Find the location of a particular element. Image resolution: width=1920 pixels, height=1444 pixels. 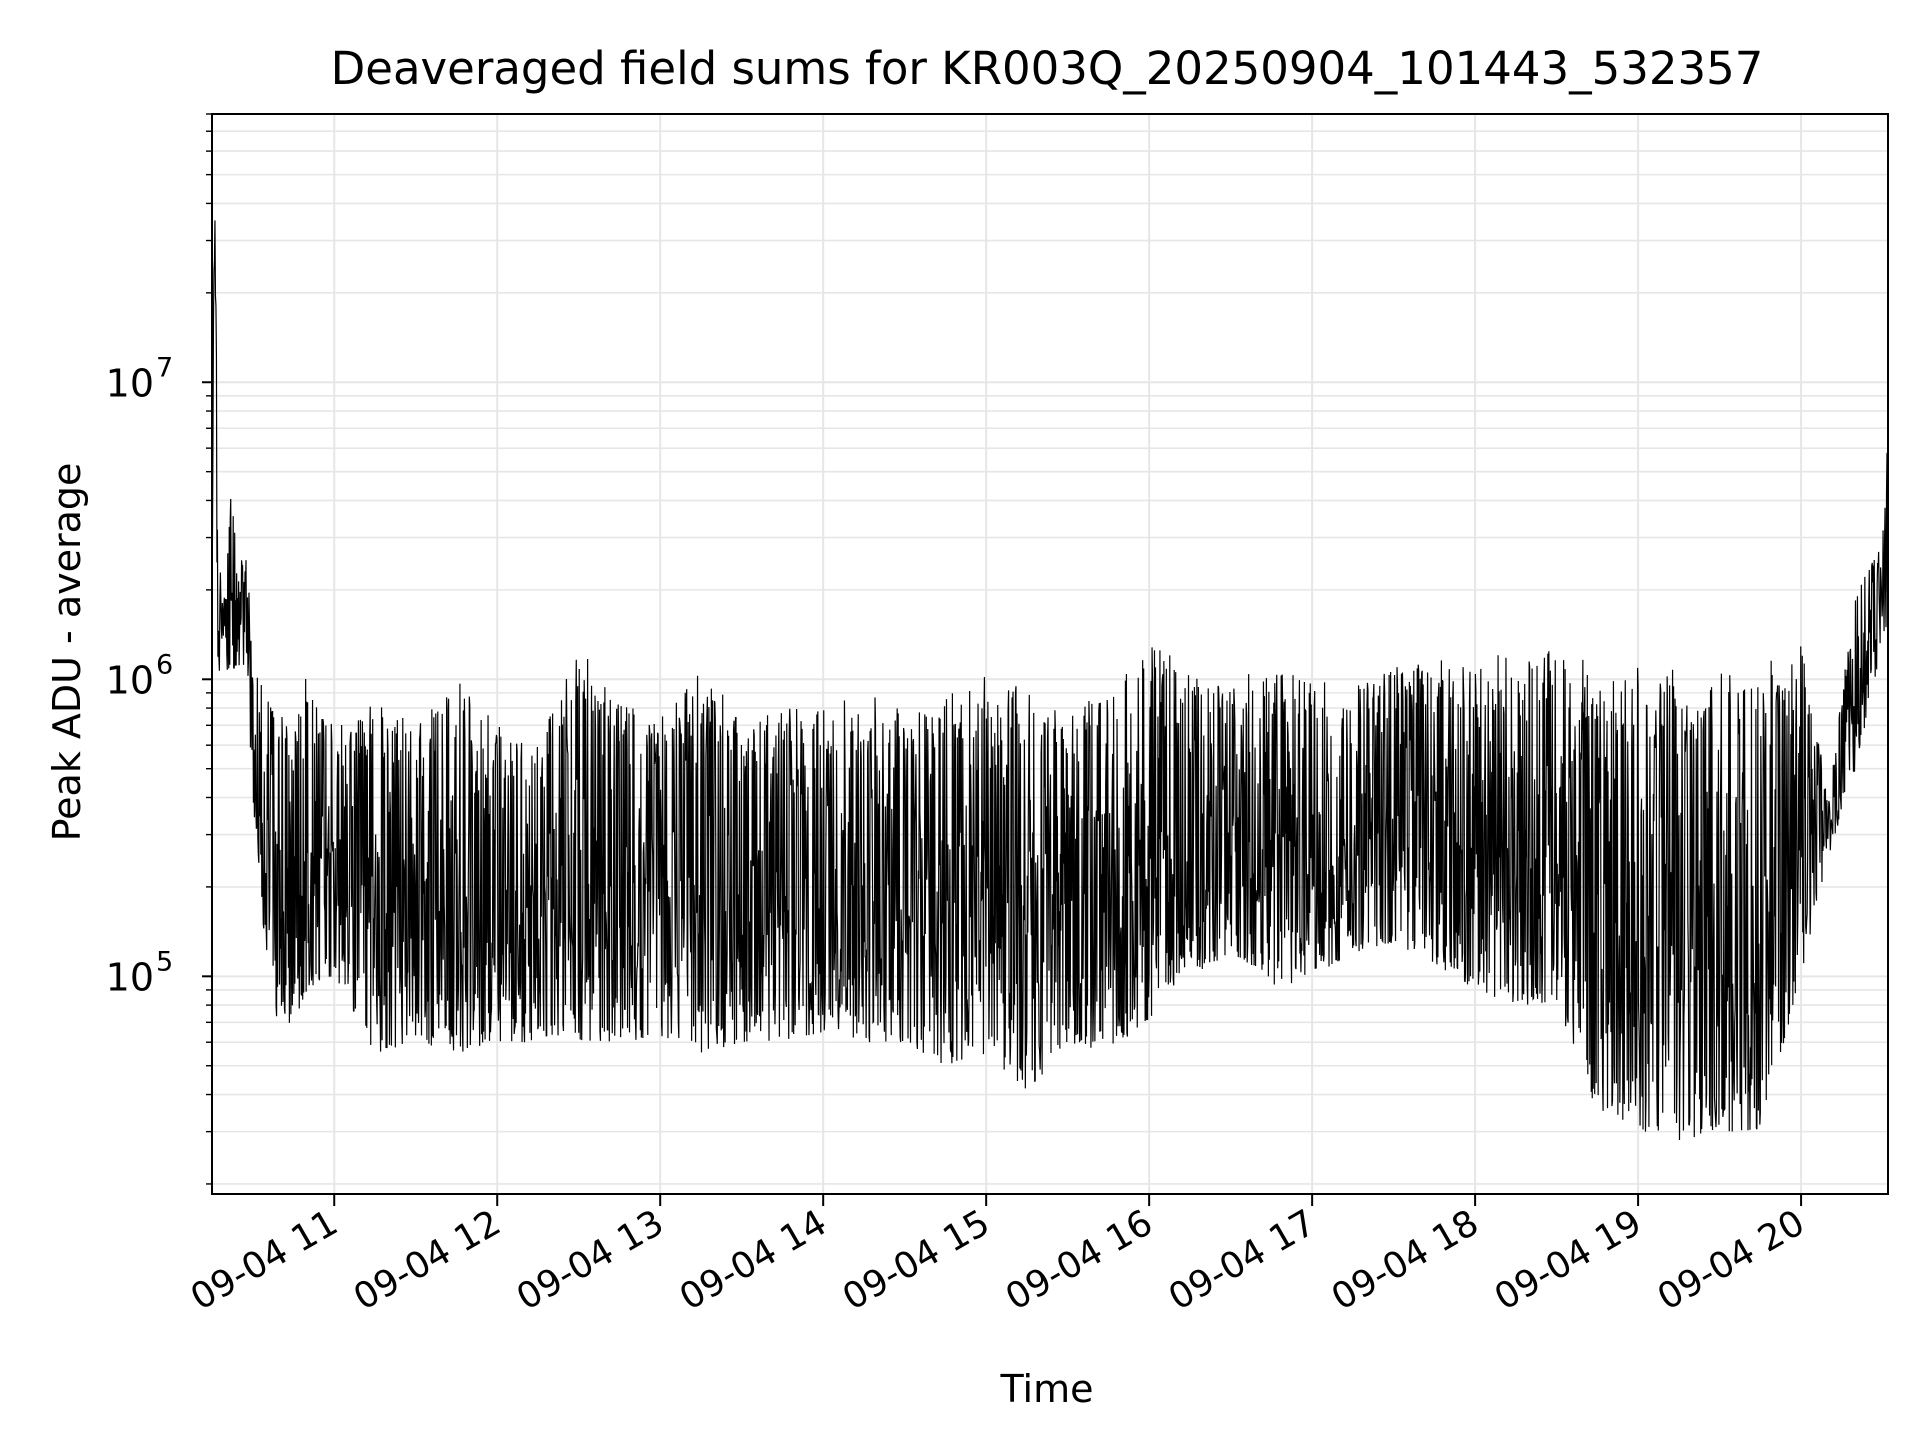

x-axis-label: Time is located at coordinates (1047, 1389).